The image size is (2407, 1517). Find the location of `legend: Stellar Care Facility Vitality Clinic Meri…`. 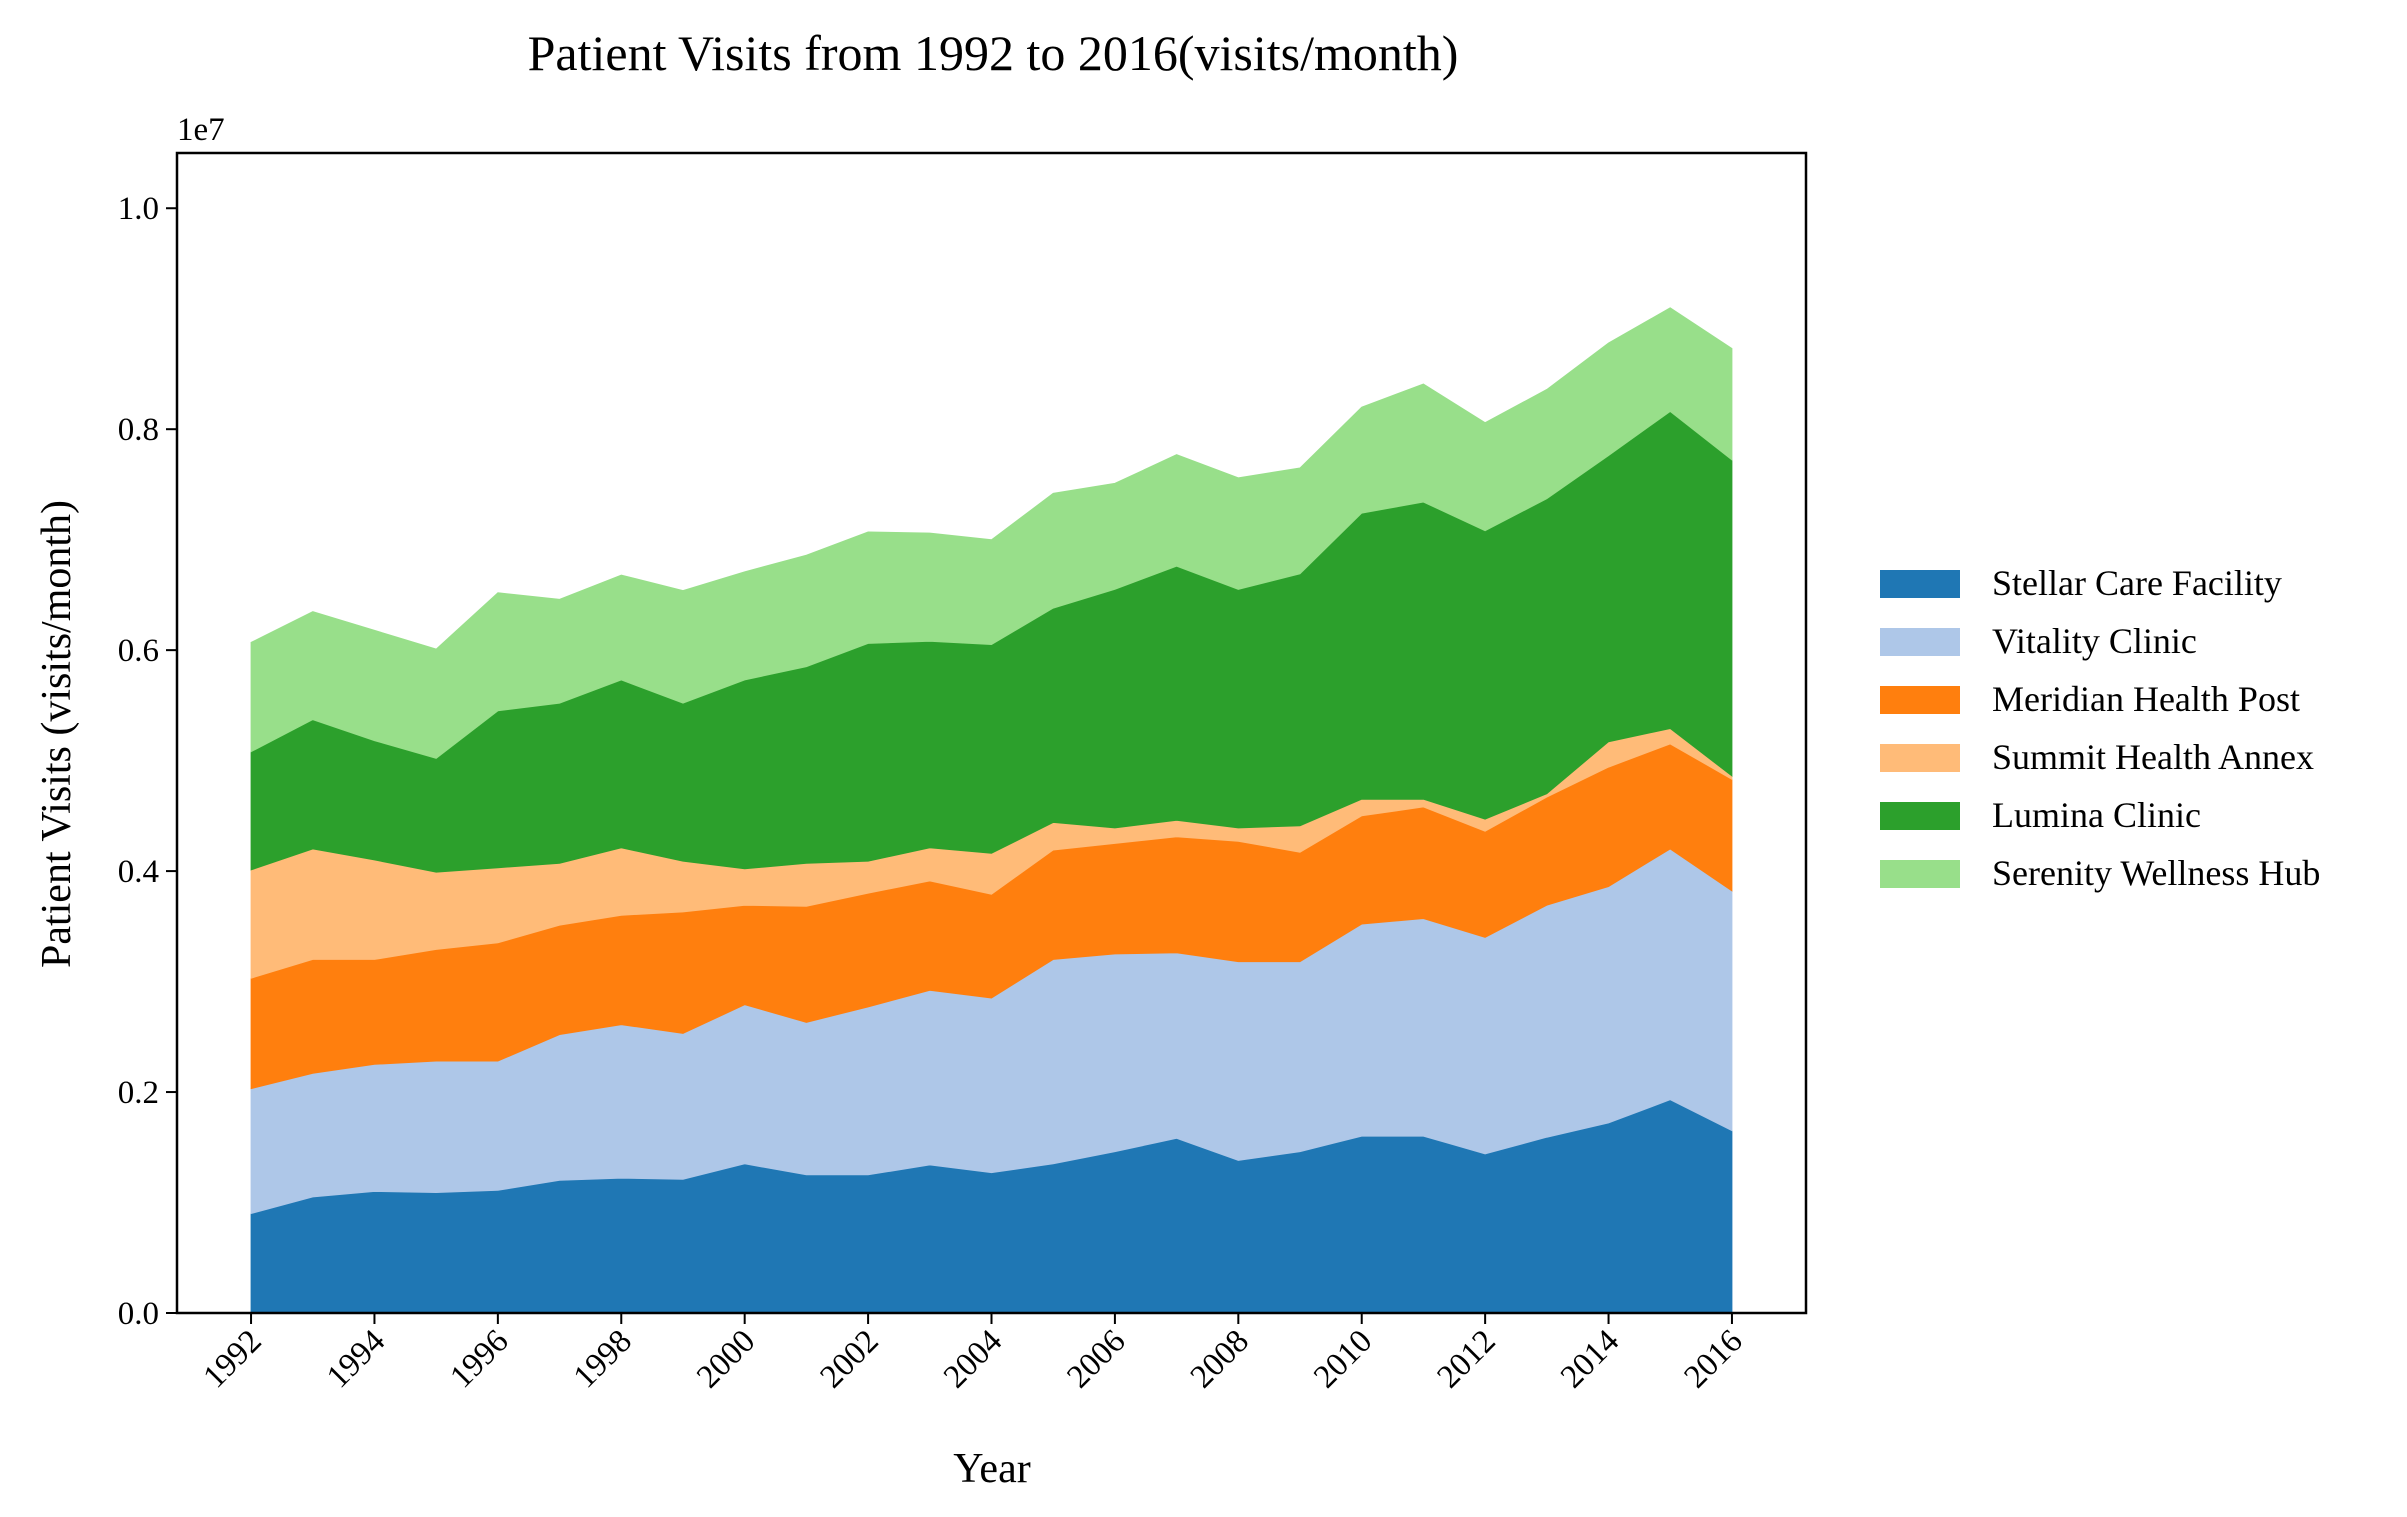

legend: Stellar Care Facility Vitality Clinic Meri… is located at coordinates (2100, 728).